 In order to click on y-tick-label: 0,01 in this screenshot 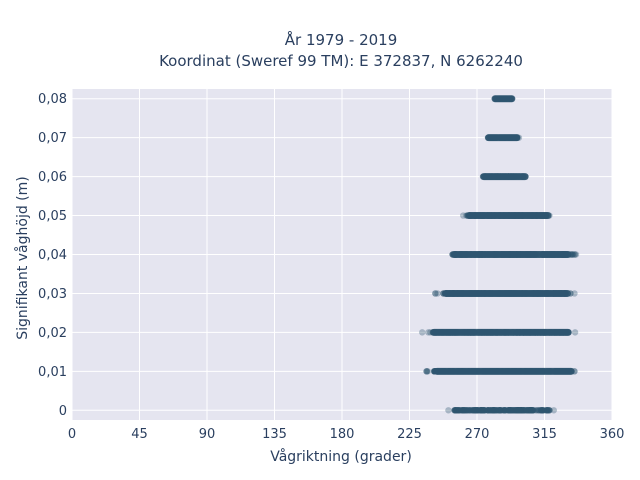, I will do `click(52, 372)`.